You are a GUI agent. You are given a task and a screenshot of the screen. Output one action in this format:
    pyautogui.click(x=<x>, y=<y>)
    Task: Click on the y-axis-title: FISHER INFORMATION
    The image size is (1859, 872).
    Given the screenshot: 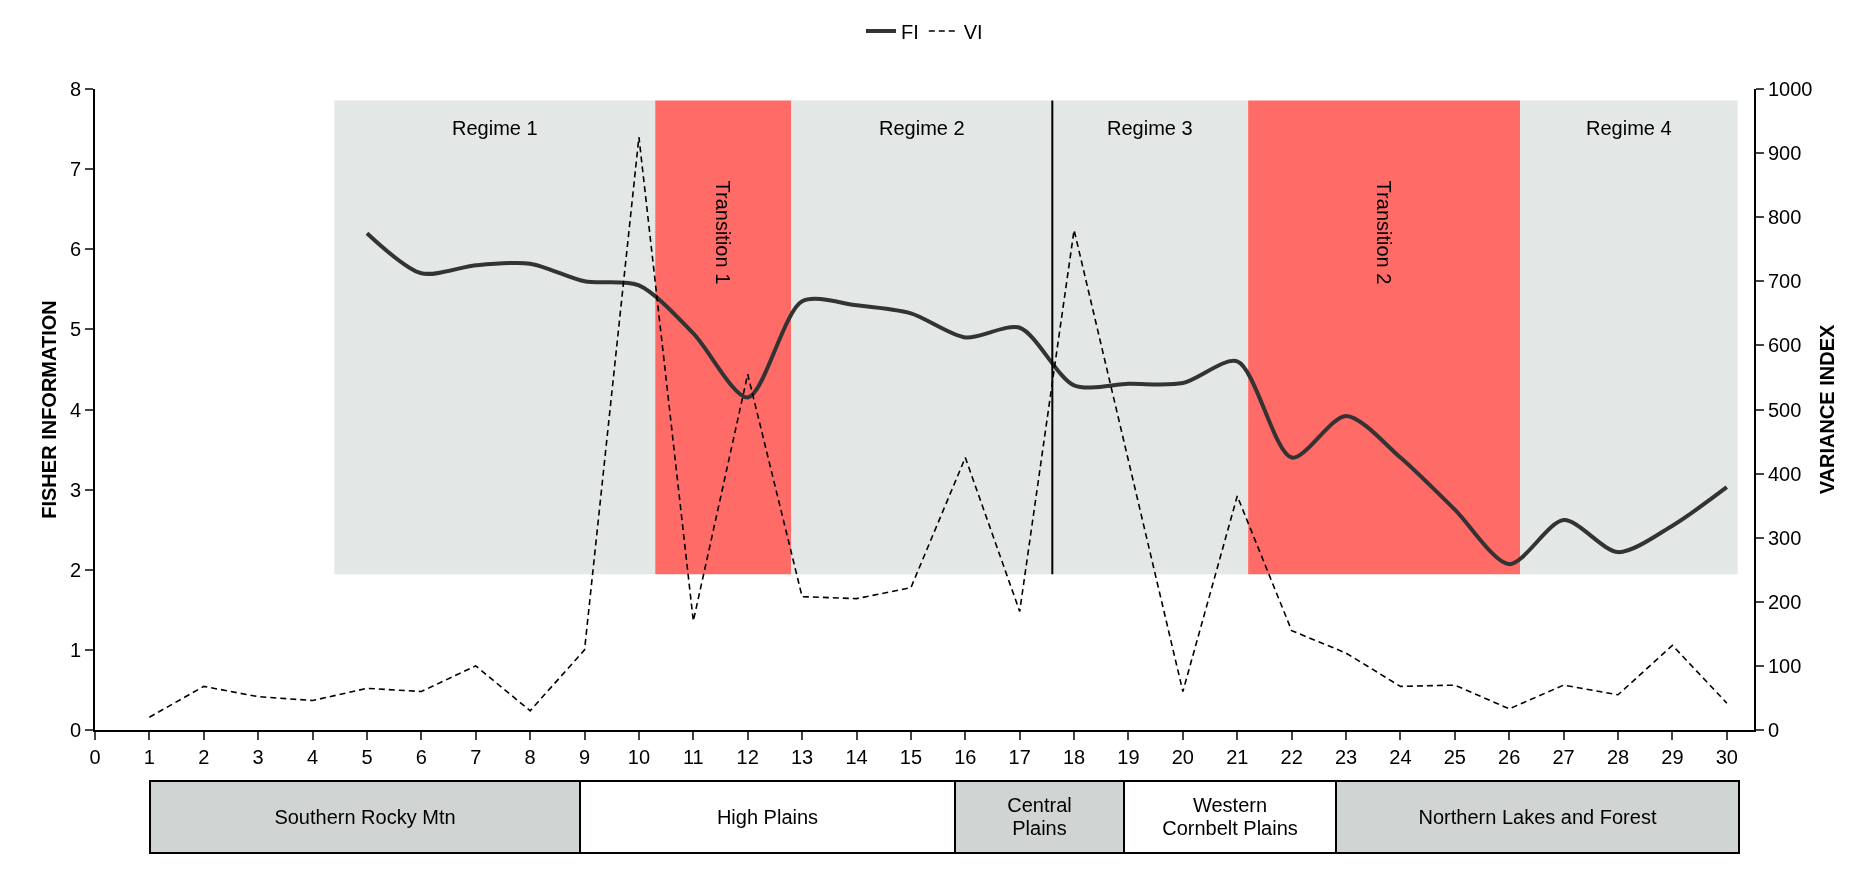 What is the action you would take?
    pyautogui.click(x=48, y=409)
    